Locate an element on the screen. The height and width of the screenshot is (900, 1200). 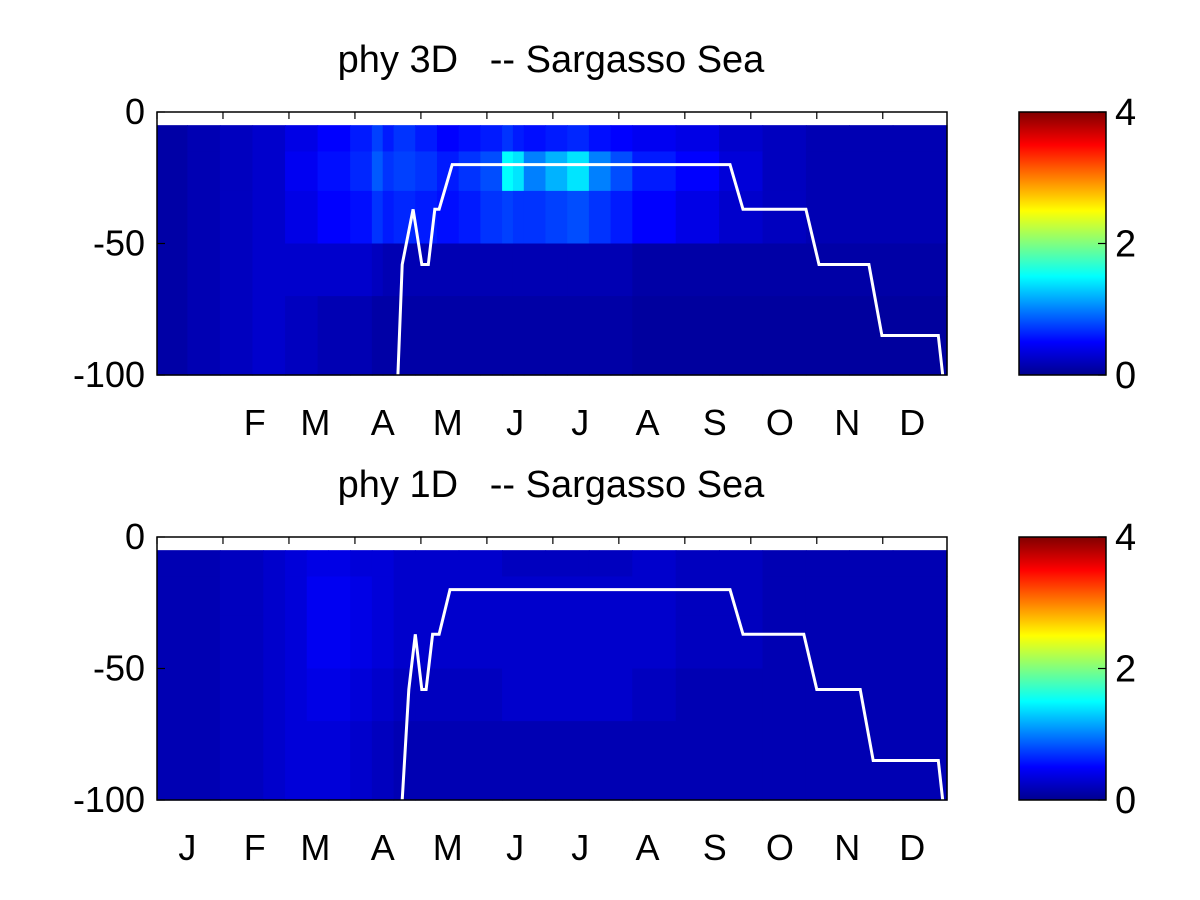
colorbar-ticks: 4 2 0 is located at coordinates (1117, 669).